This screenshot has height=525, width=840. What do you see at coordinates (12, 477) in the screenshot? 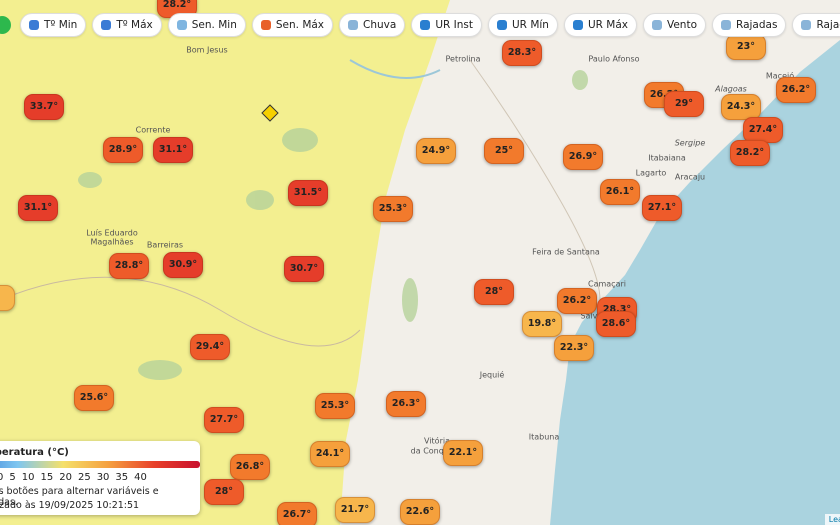
I see `scale-tick: 5` at bounding box center [12, 477].